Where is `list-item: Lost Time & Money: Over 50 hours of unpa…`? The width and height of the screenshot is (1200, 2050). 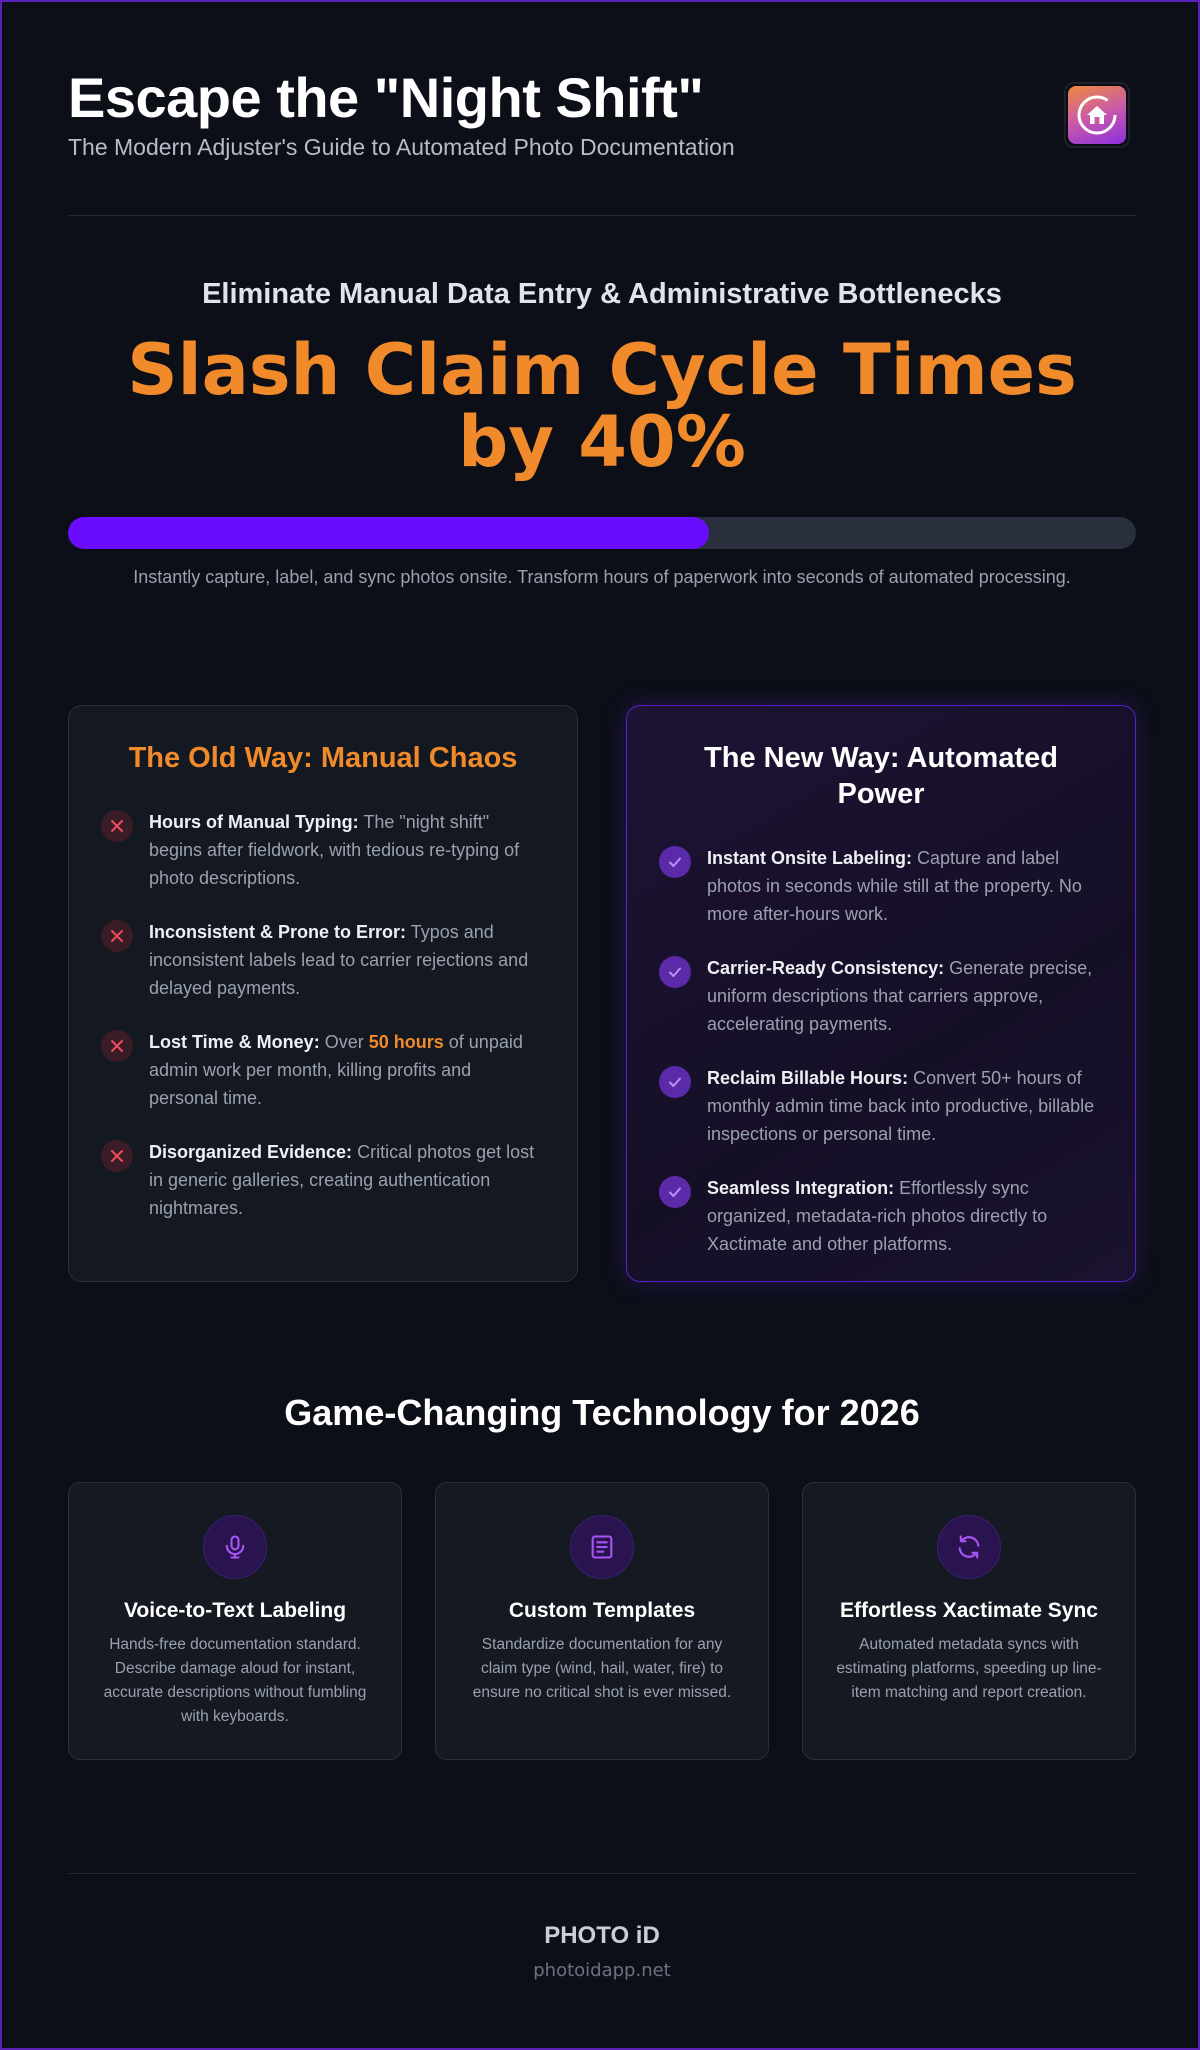 list-item: Lost Time & Money: Over 50 hours of unpa… is located at coordinates (319, 1070).